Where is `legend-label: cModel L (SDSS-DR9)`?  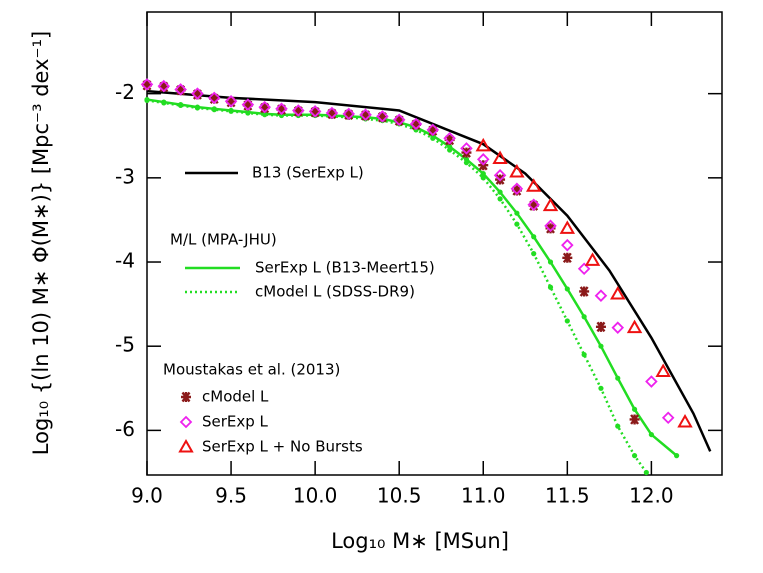 legend-label: cModel L (SDSS-DR9) is located at coordinates (335, 292).